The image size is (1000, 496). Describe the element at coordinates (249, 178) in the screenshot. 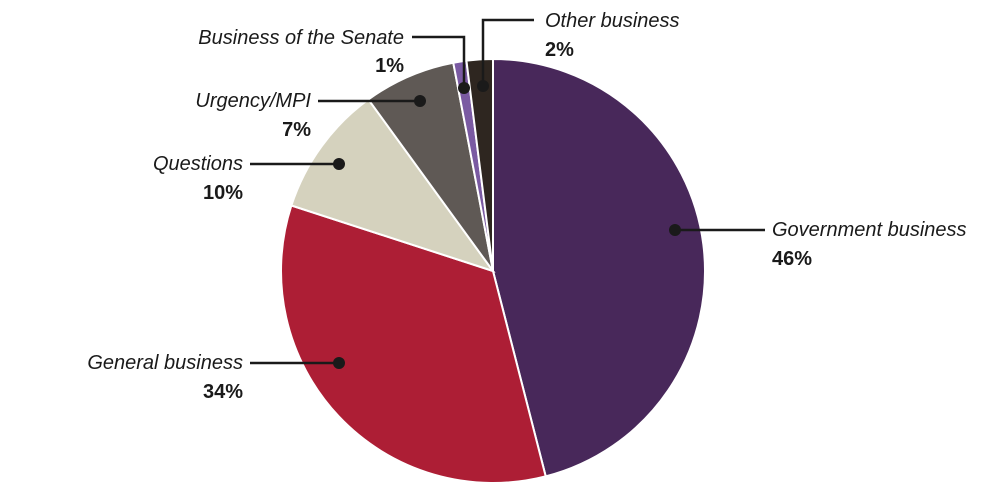

I see `slice-label-questions: Questions 10%` at that location.